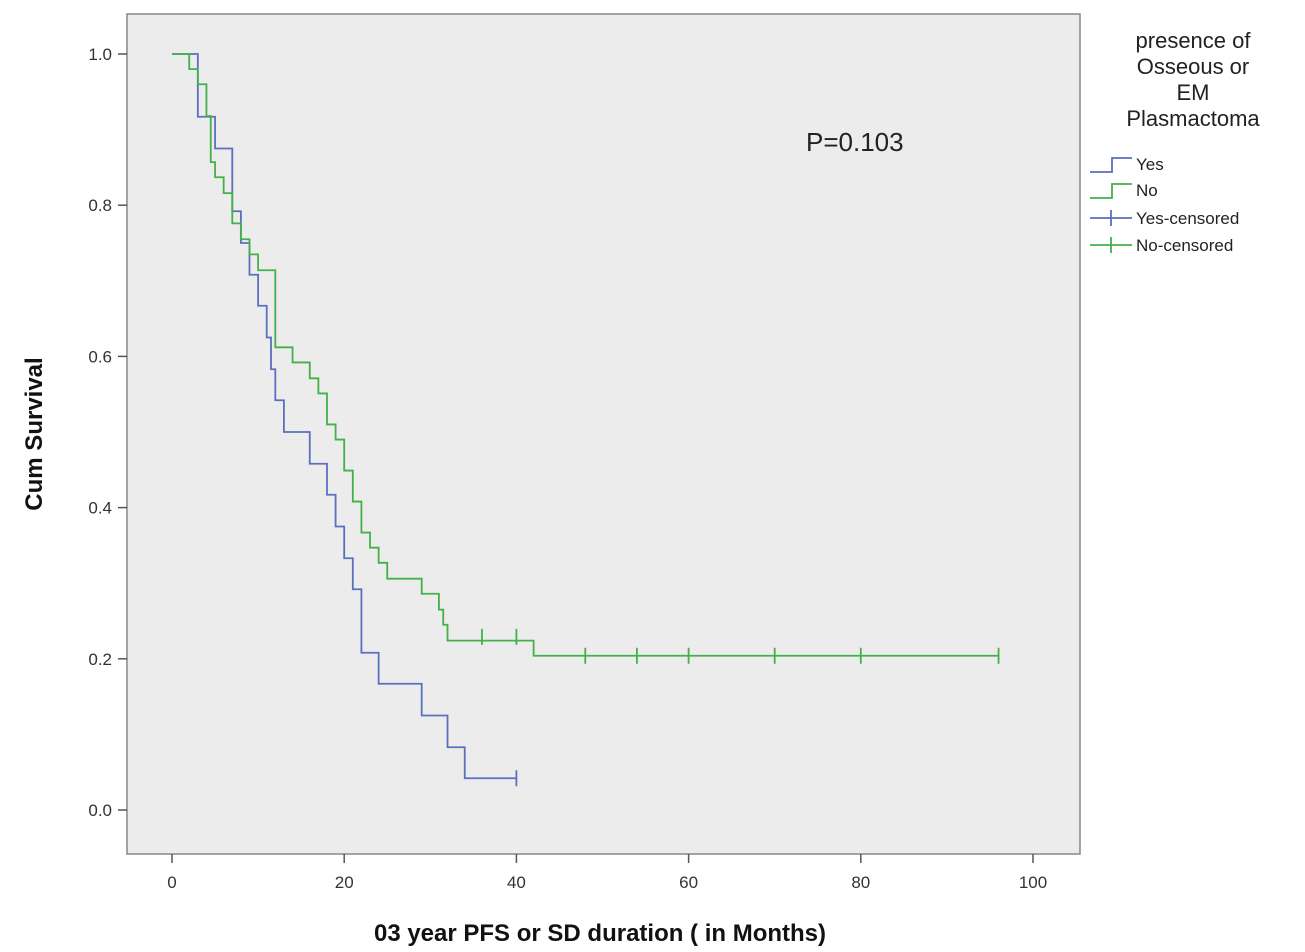  Describe the element at coordinates (607, 873) in the screenshot. I see `x-axis: 0 20 40 60 80 100` at that location.